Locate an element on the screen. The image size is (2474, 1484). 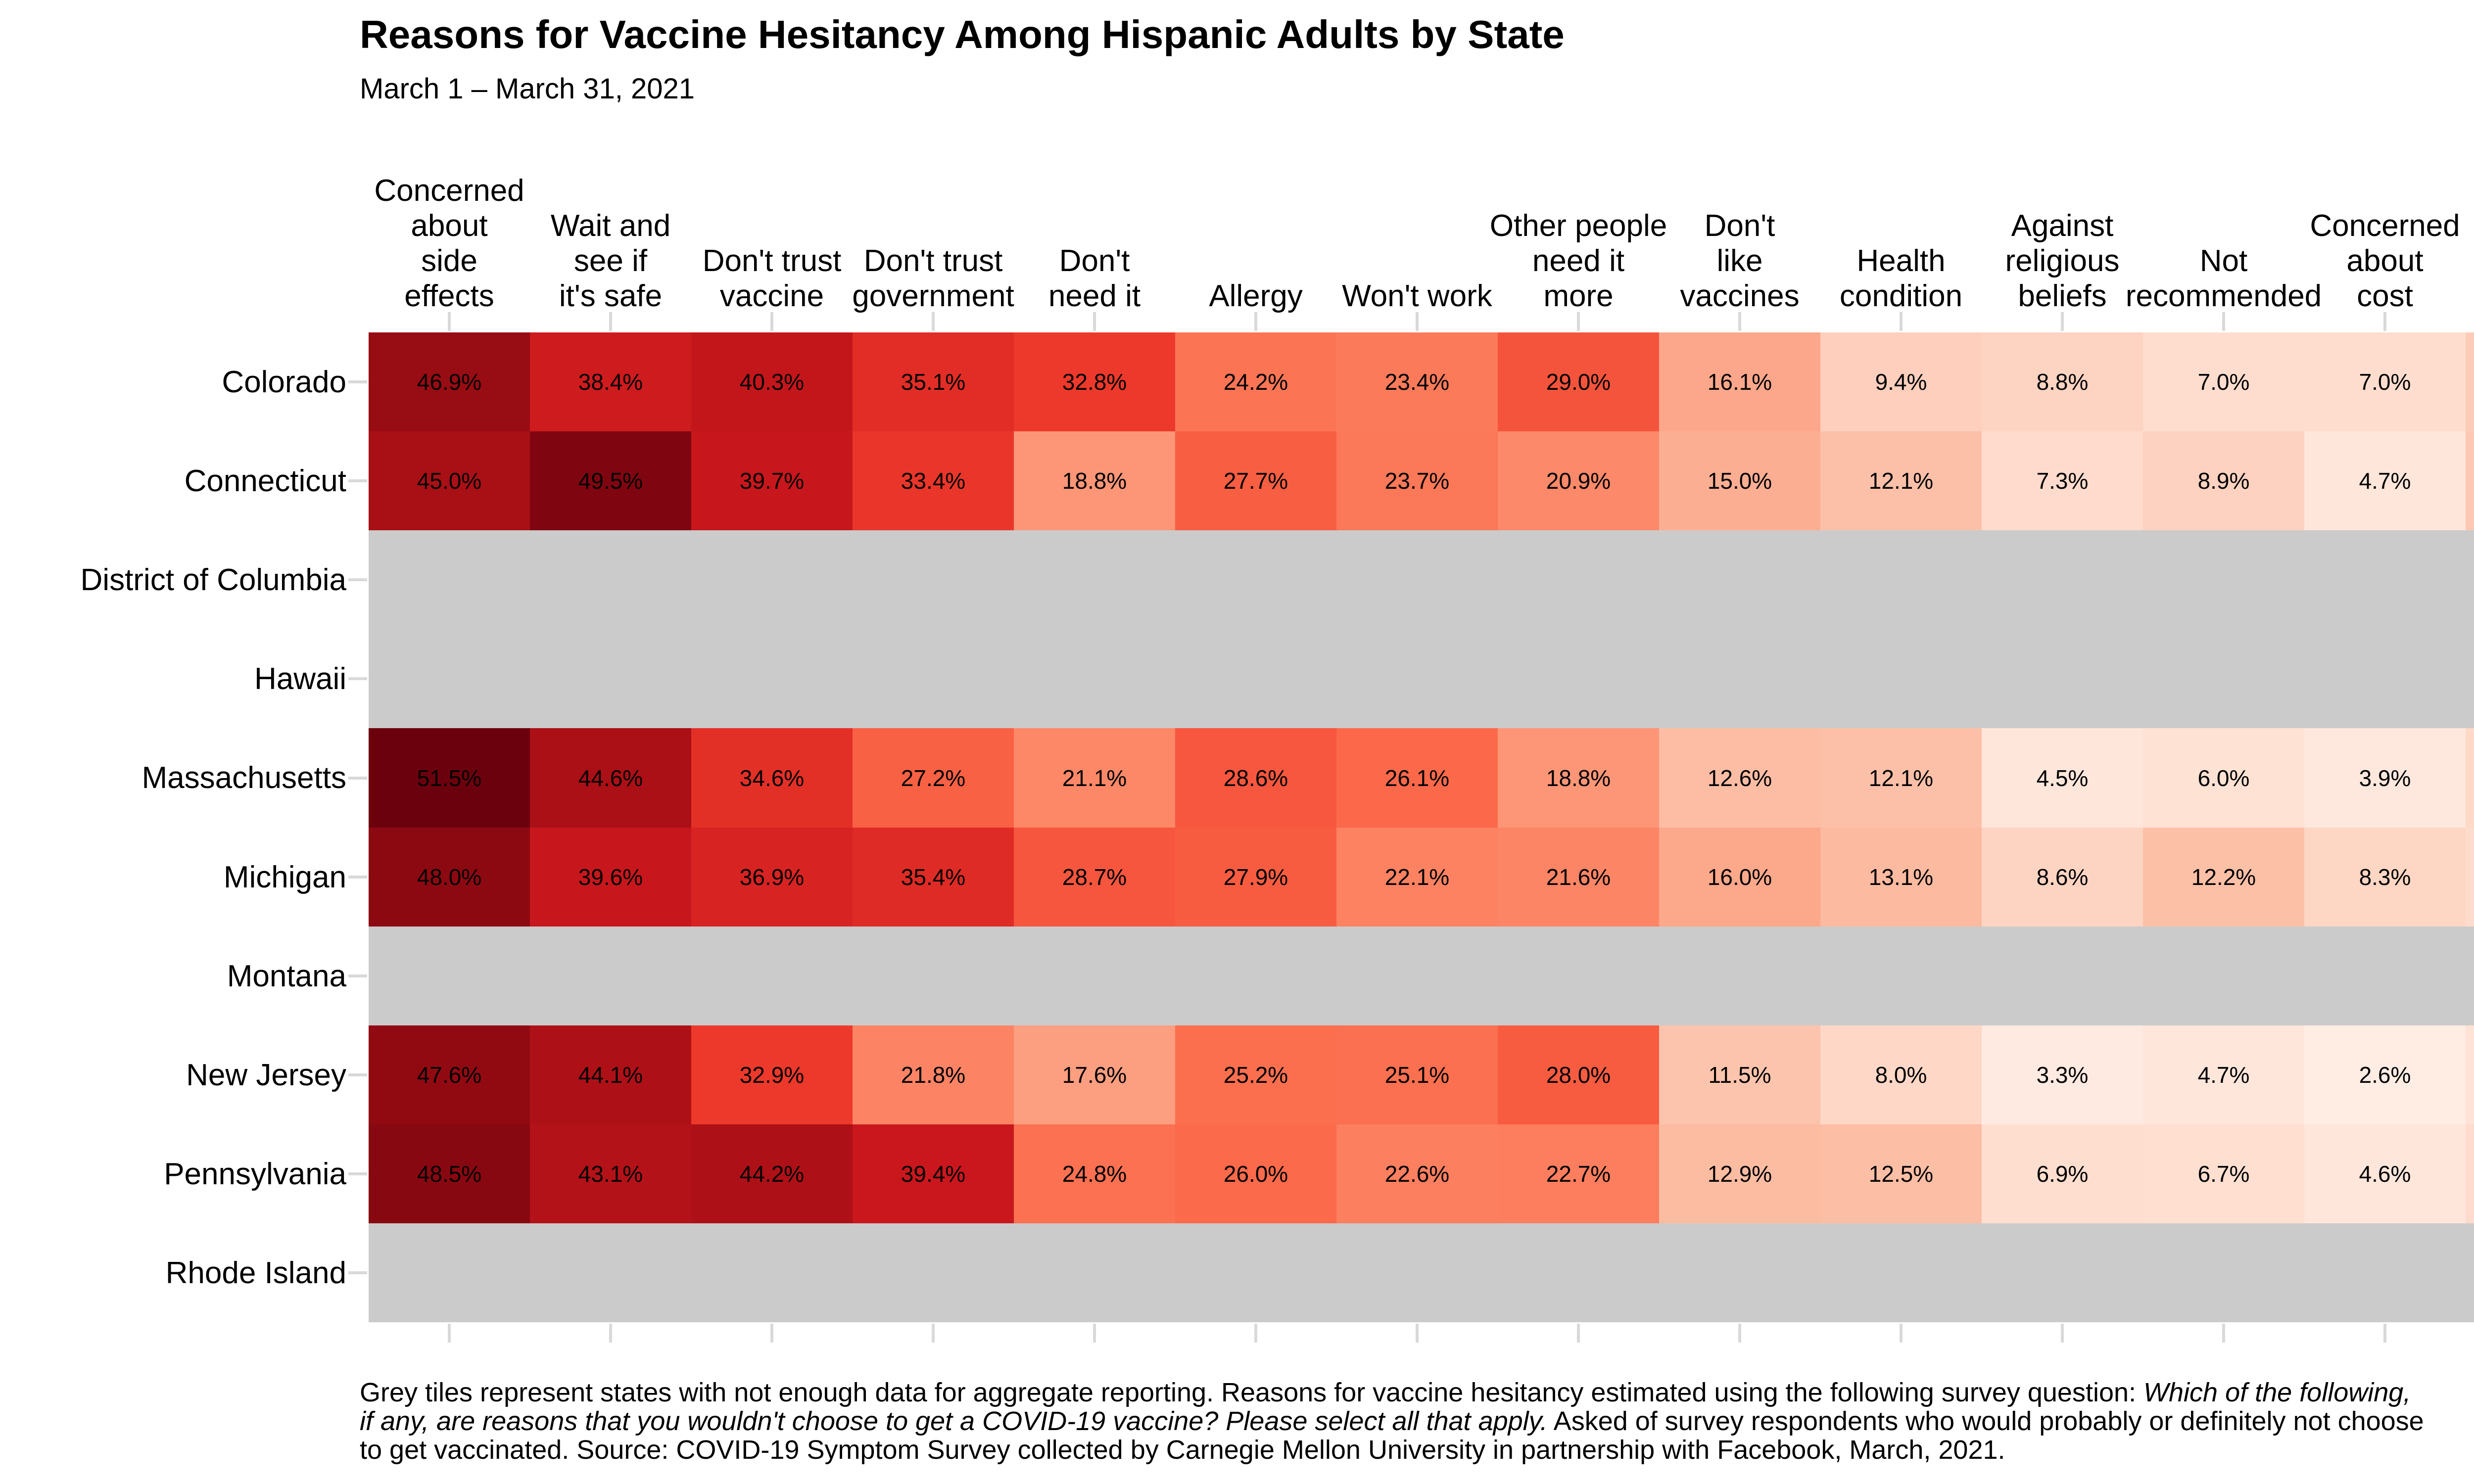
column-header-line: Other people is located at coordinates (1578, 226).